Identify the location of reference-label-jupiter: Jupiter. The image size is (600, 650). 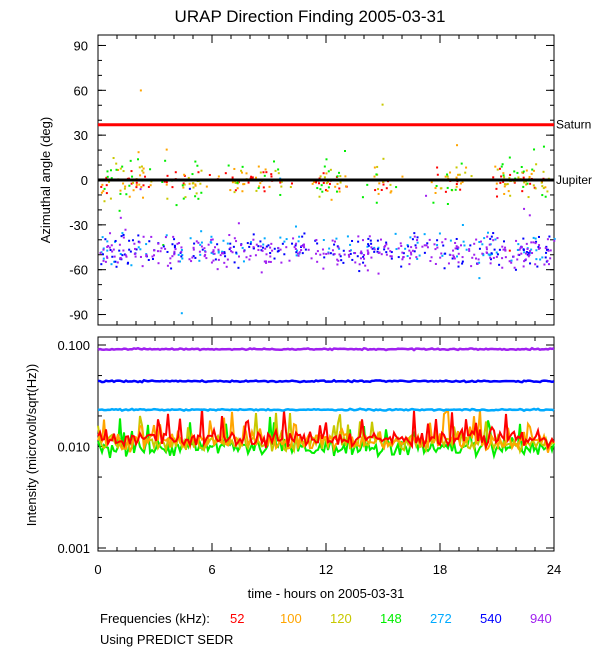
(574, 180).